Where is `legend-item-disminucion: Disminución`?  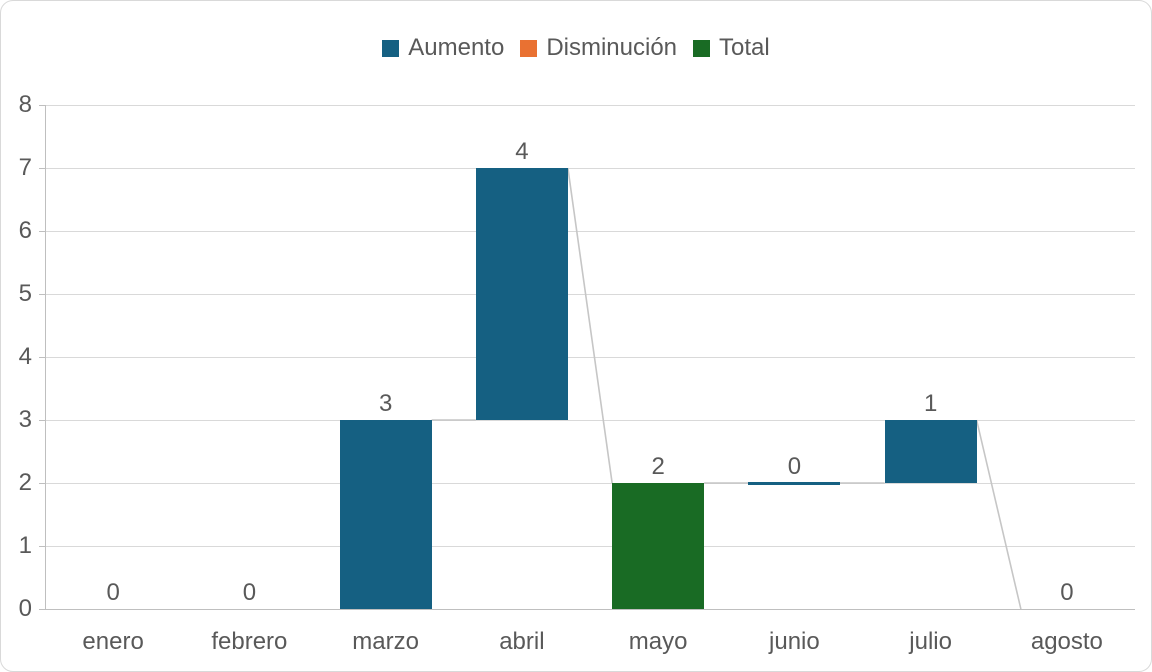
legend-item-disminucion: Disminución is located at coordinates (598, 48).